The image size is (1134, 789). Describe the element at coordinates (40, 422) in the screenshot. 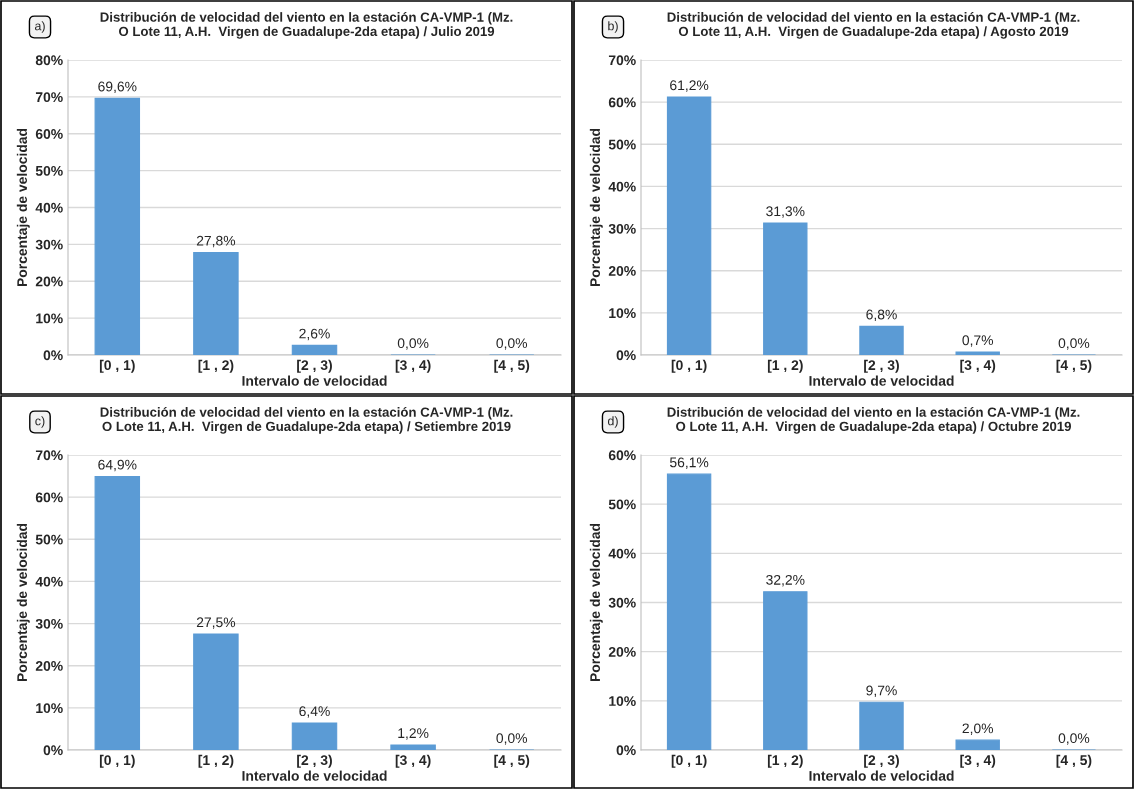

I see `text: c)` at that location.